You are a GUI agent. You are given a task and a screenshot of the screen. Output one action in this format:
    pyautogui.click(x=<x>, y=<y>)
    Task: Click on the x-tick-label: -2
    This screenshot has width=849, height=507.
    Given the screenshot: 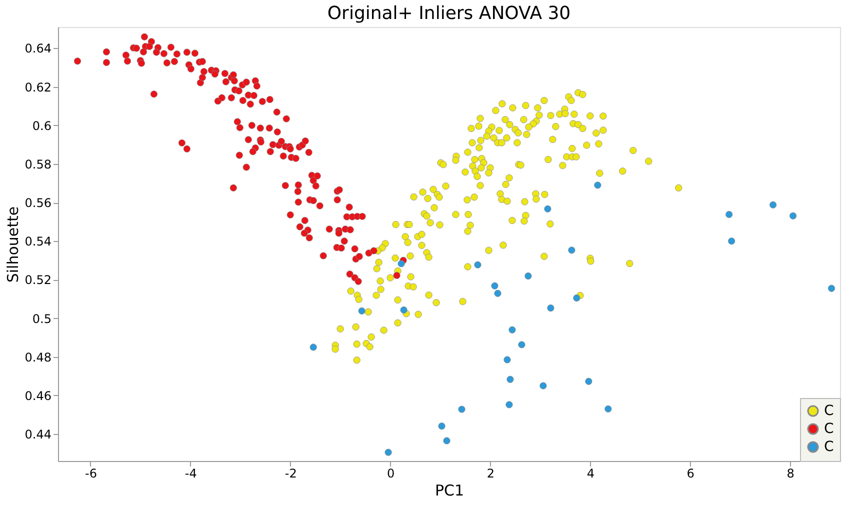 What is the action you would take?
    pyautogui.click(x=290, y=473)
    